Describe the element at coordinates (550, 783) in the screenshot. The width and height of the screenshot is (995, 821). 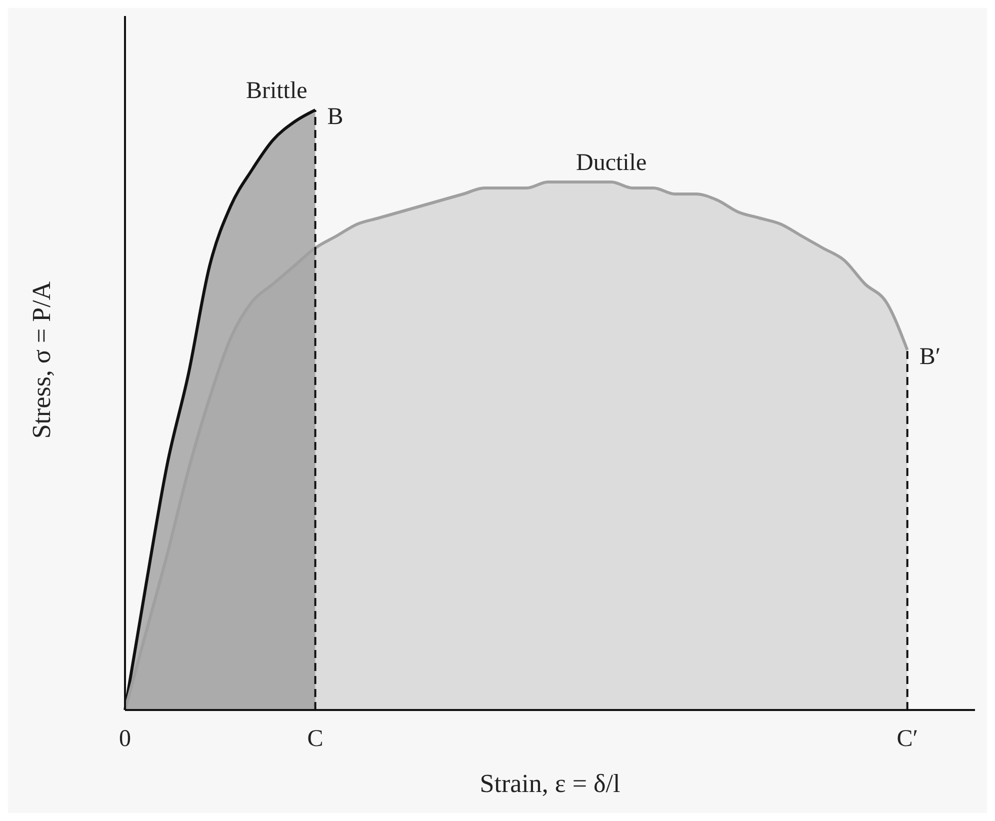
I see `x-axis-title: Strain, ε = δ/l` at that location.